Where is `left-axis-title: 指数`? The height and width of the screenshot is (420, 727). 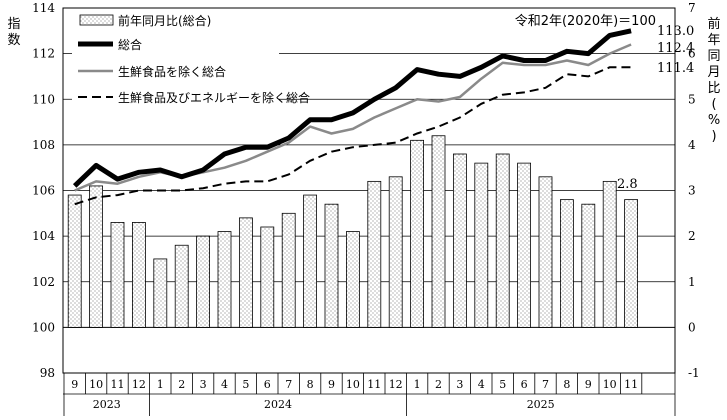
left-axis-title: 指数 is located at coordinates (13, 32).